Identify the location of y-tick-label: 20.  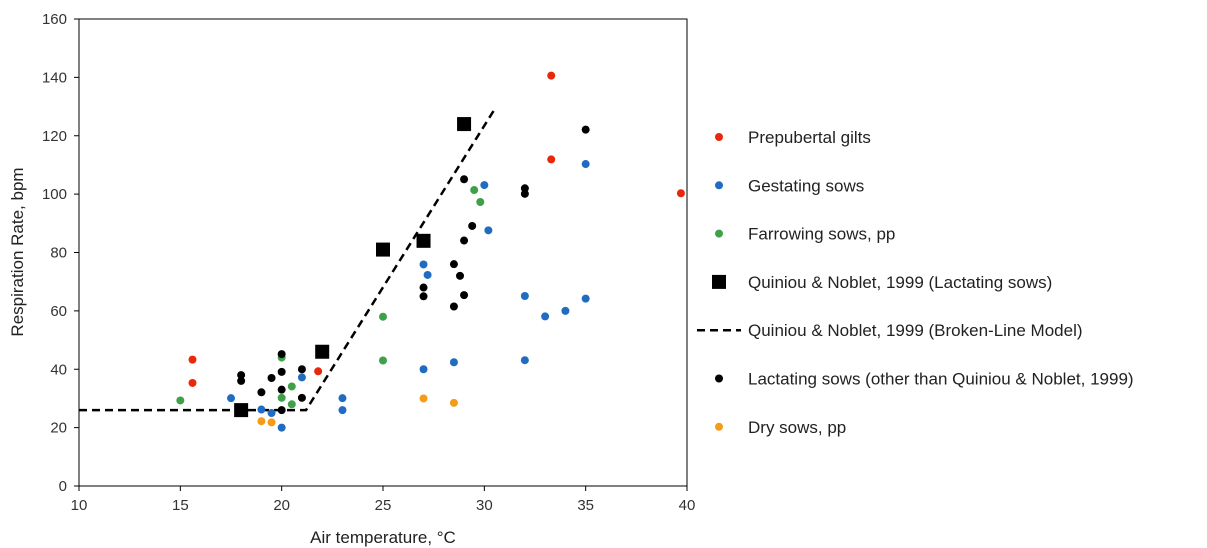
(58, 428).